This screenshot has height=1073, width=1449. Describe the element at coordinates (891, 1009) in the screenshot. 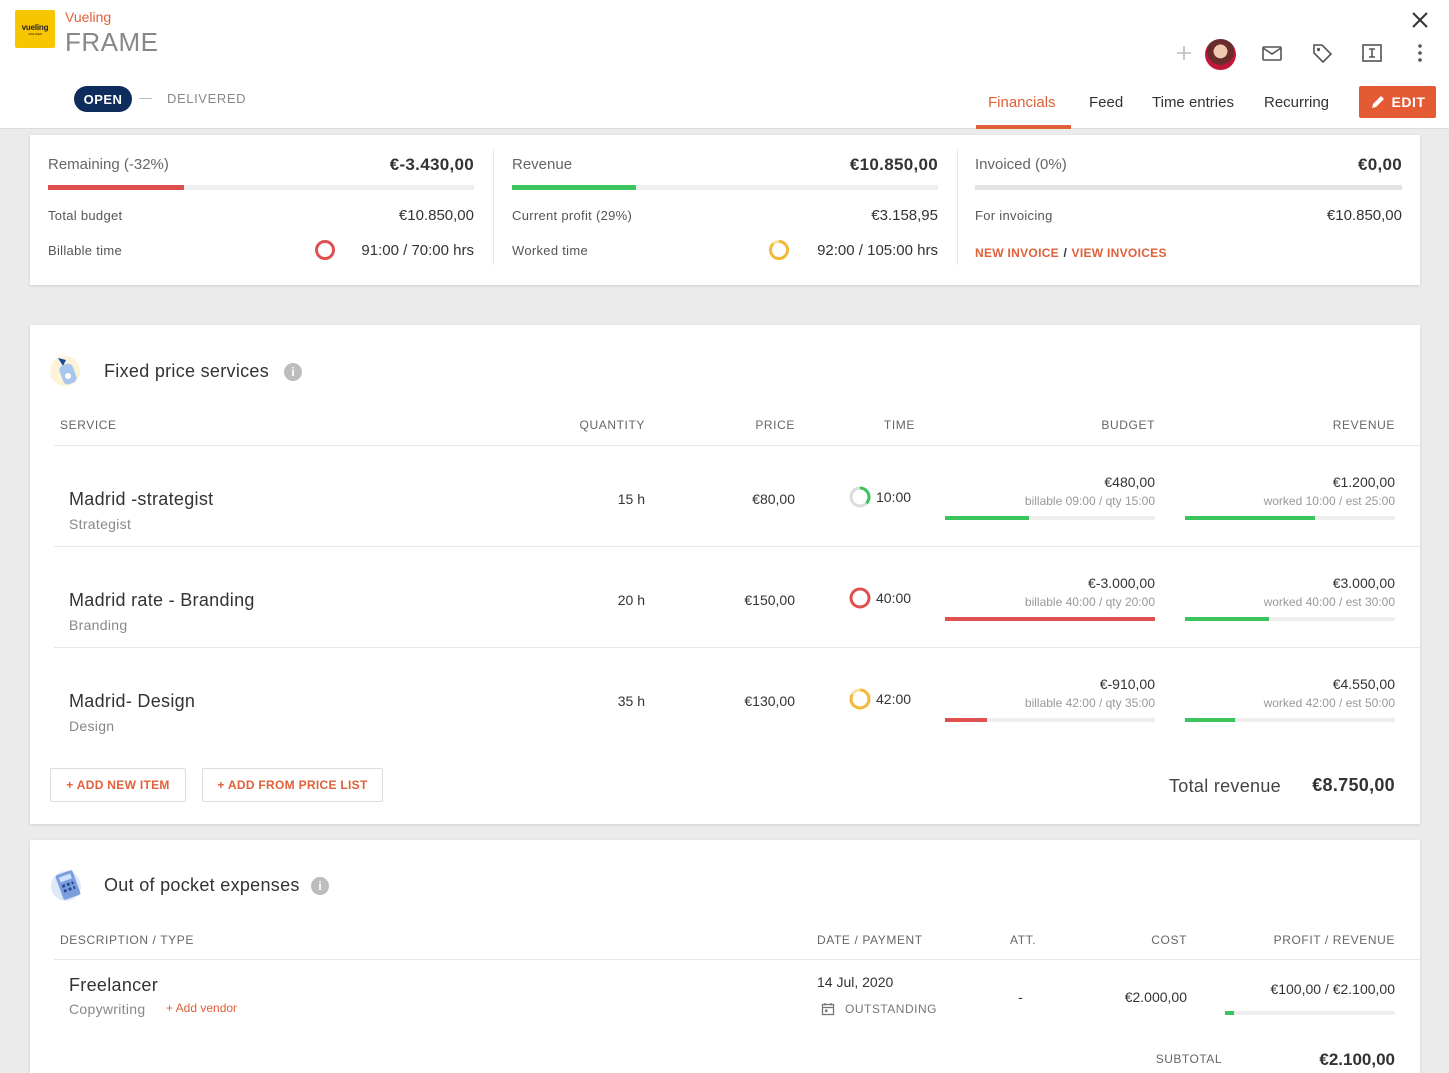

I see `payment-status: OUTSTANDING` at that location.